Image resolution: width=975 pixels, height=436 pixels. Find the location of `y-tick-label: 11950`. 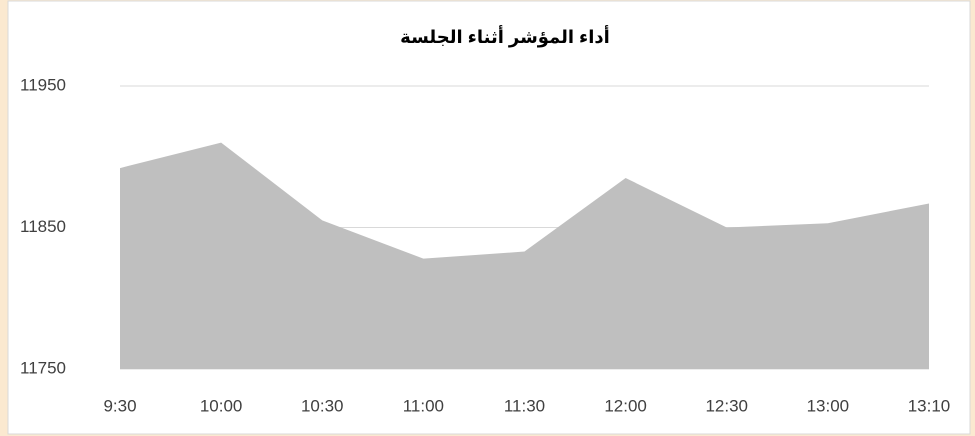

y-tick-label: 11950 is located at coordinates (43, 84).